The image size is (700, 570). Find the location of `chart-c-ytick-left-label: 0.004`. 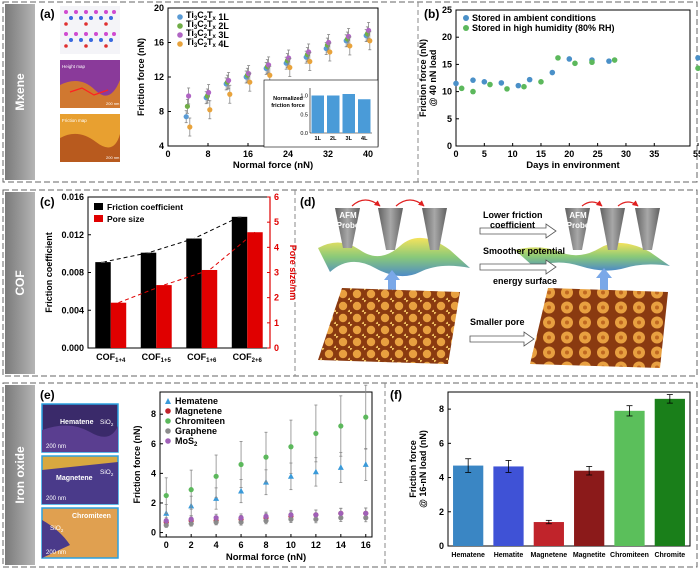

chart-c-ytick-left-label: 0.004 is located at coordinates (72, 310).